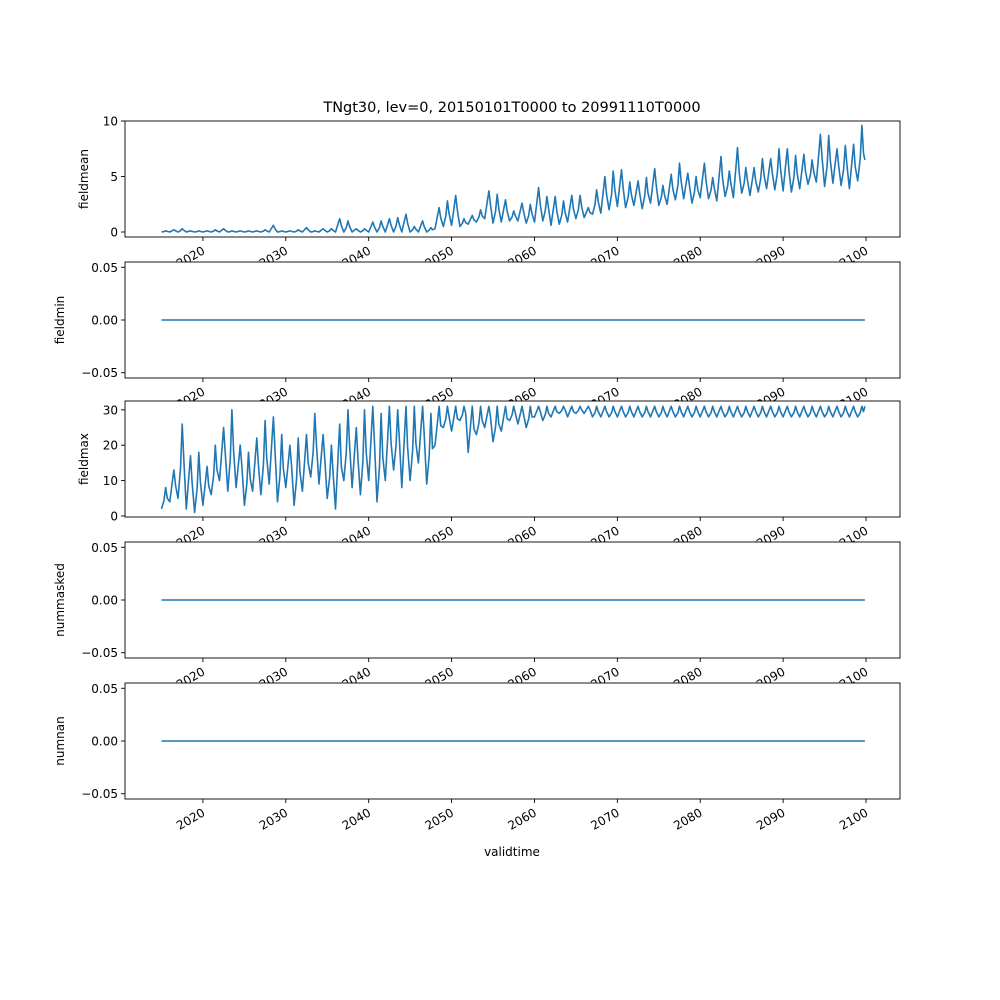 The height and width of the screenshot is (1000, 1000). I want to click on series-line-fieldmax, so click(513, 459).